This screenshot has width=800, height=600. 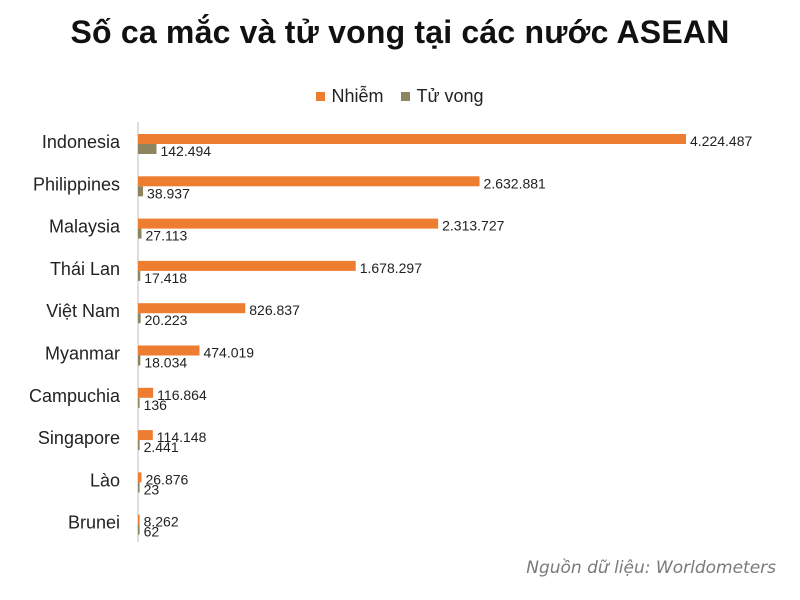 I want to click on data-label-infected: 2.313.727, so click(x=473, y=226).